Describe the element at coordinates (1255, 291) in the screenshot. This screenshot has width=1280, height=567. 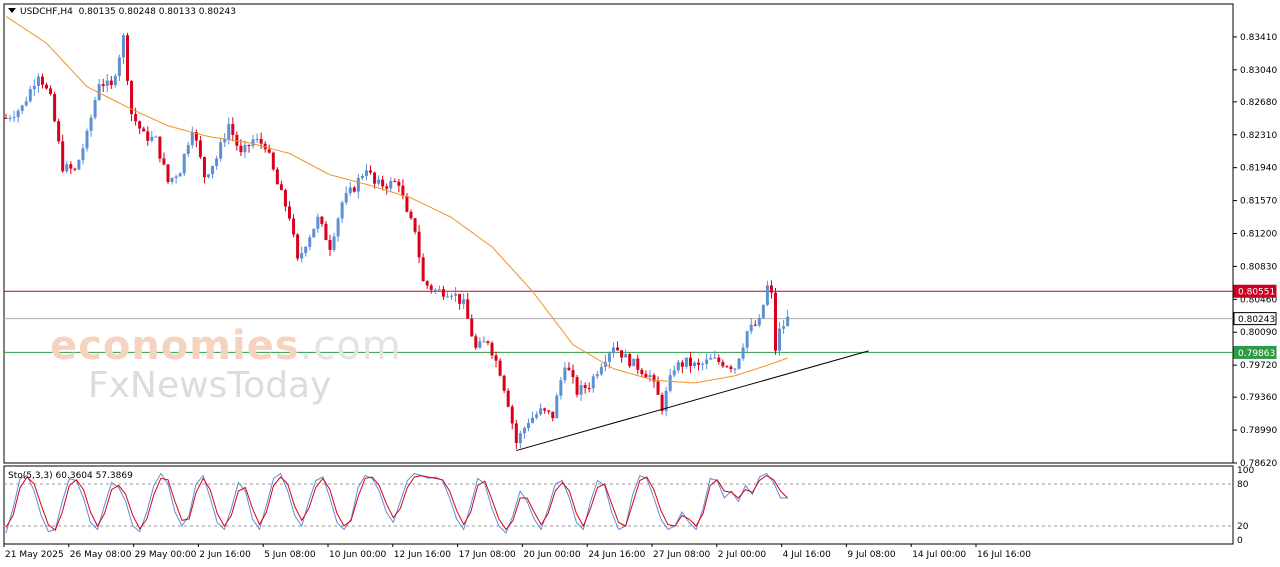
I see `resistance-price-tag` at that location.